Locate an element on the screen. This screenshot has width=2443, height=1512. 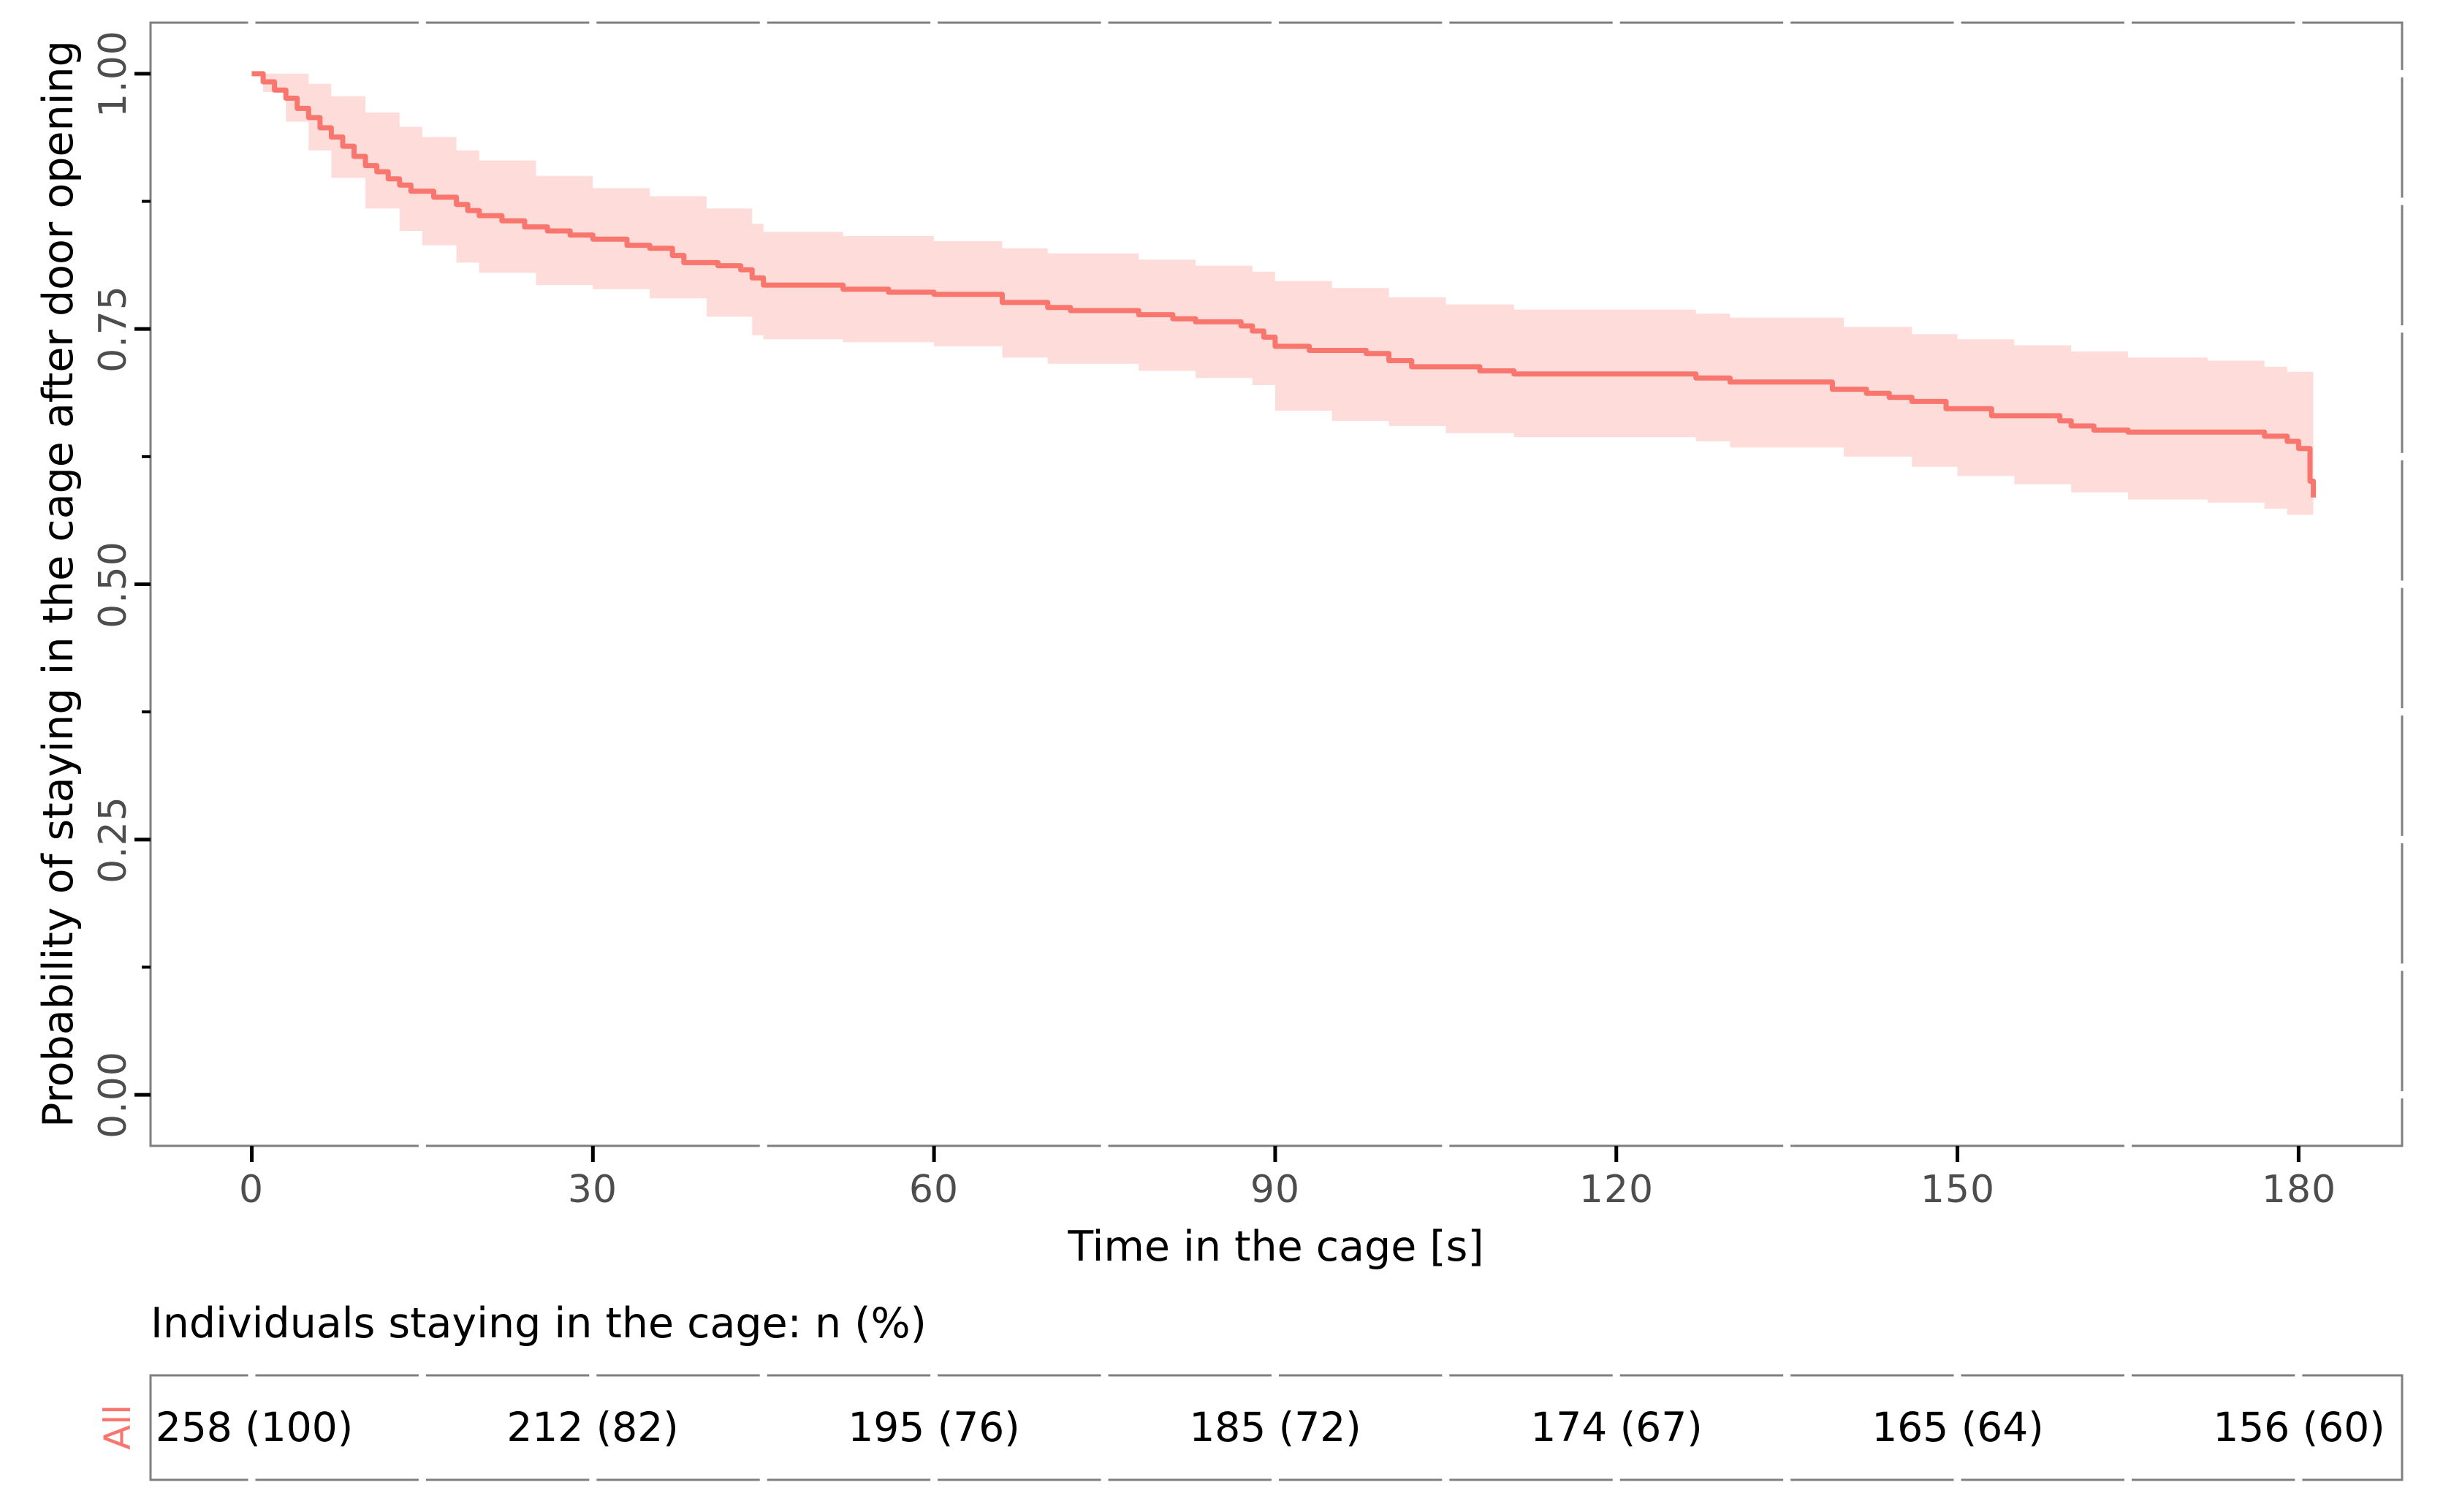
y-tick-label-0.25: 0.25 is located at coordinates (113, 840).